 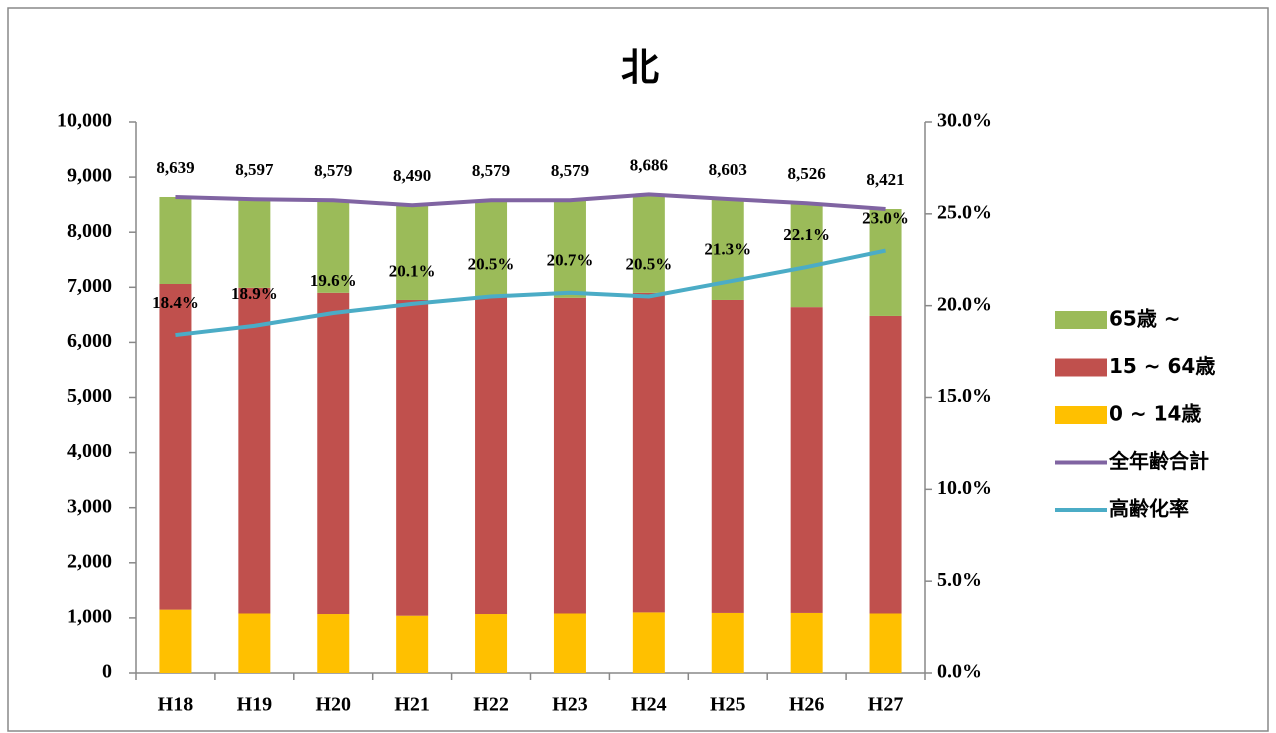 What do you see at coordinates (806, 234) in the screenshot?
I see `data-label: 22.1%` at bounding box center [806, 234].